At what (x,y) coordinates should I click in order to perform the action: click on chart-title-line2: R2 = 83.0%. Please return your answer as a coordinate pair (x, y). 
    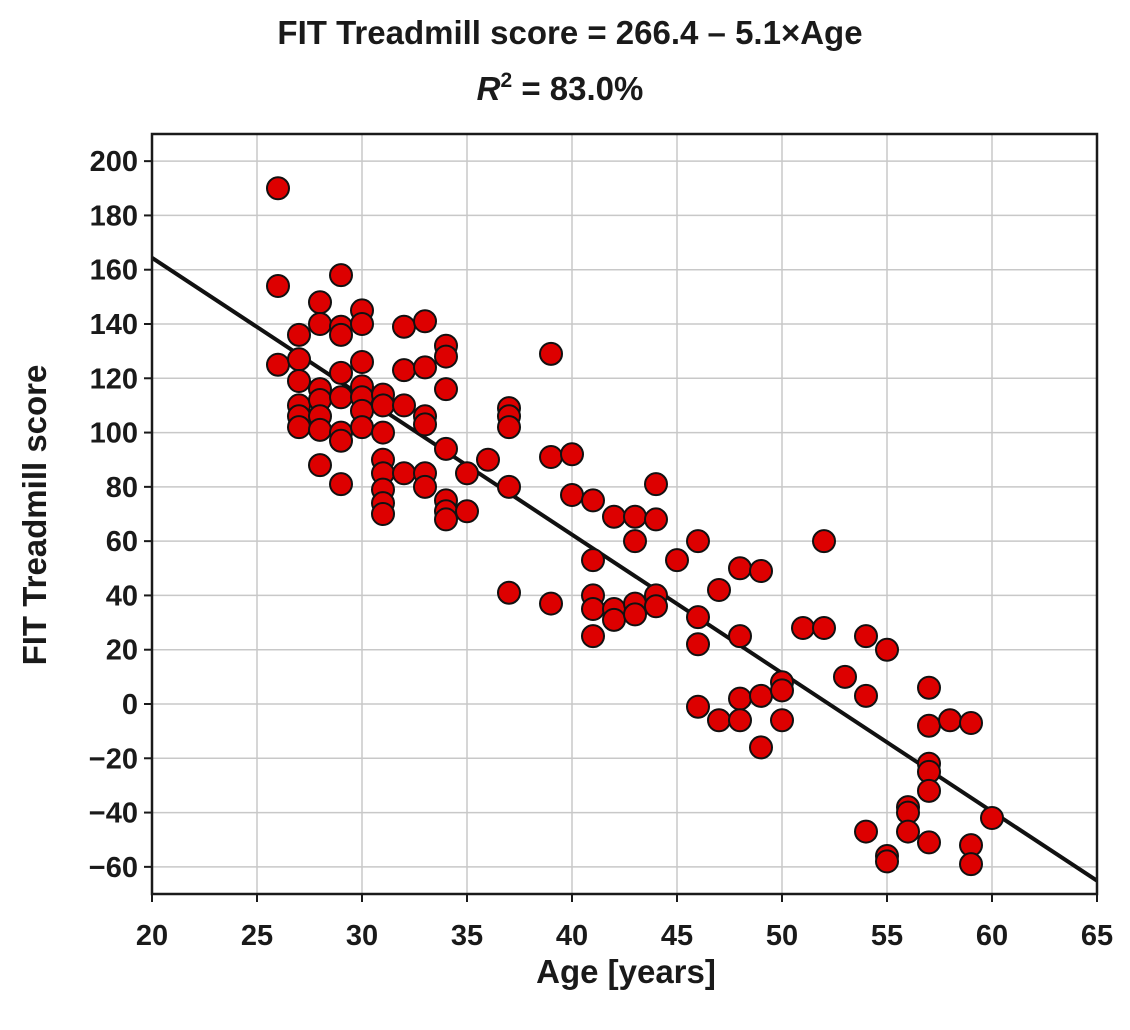
    Looking at the image, I should click on (560, 88).